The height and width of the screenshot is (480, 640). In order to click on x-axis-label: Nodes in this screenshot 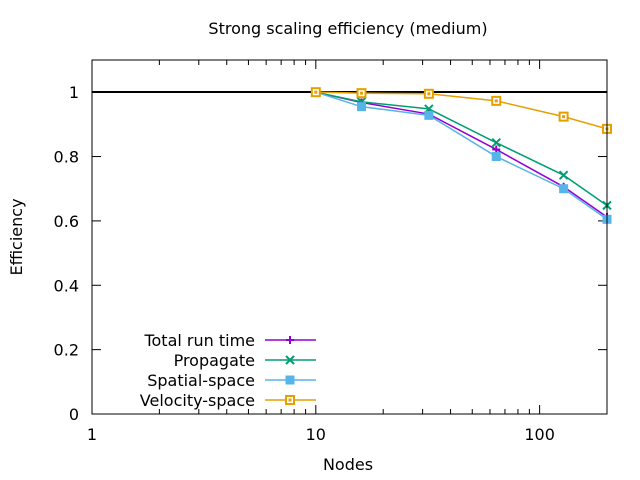, I will do `click(348, 464)`.